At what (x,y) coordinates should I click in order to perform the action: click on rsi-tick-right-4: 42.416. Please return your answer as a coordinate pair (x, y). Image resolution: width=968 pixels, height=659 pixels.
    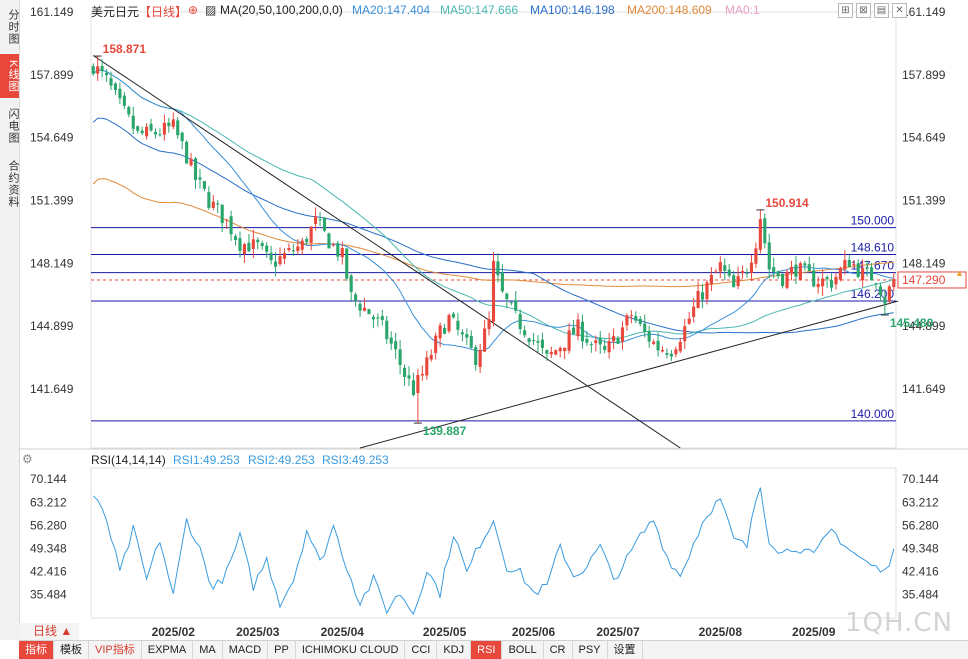
    Looking at the image, I should click on (920, 572).